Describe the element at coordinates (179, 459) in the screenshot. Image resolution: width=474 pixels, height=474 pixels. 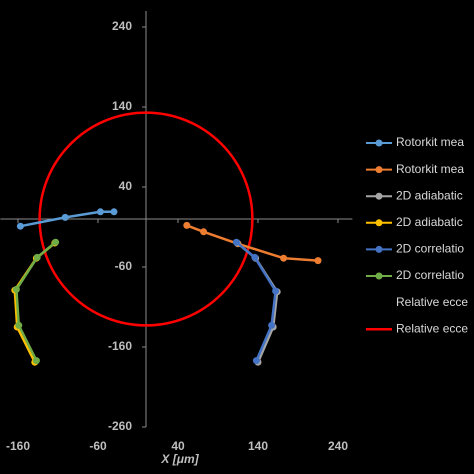
I see `x-axis-label: X [μm]` at that location.